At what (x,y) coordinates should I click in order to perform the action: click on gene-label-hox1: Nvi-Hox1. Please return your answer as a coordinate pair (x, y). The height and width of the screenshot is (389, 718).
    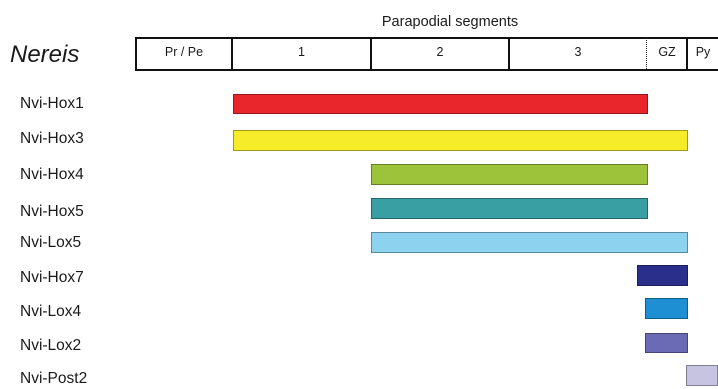
    Looking at the image, I should click on (52, 103).